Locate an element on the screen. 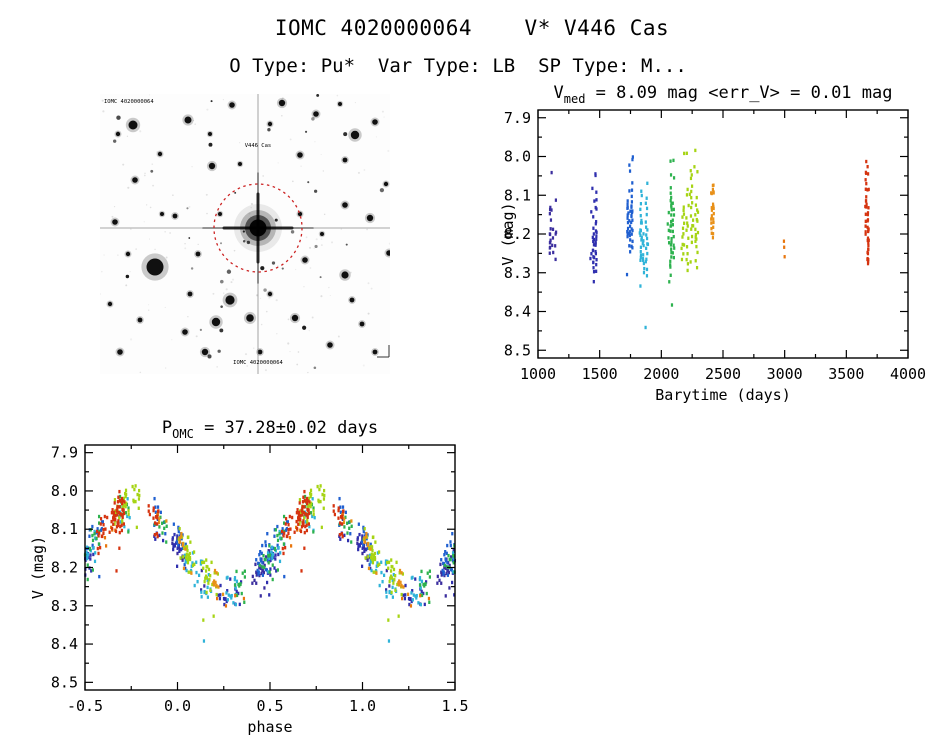  finder-chart-image: IOMC 4020000064 V446 Cas IOMC 4020000064 is located at coordinates (245, 234).